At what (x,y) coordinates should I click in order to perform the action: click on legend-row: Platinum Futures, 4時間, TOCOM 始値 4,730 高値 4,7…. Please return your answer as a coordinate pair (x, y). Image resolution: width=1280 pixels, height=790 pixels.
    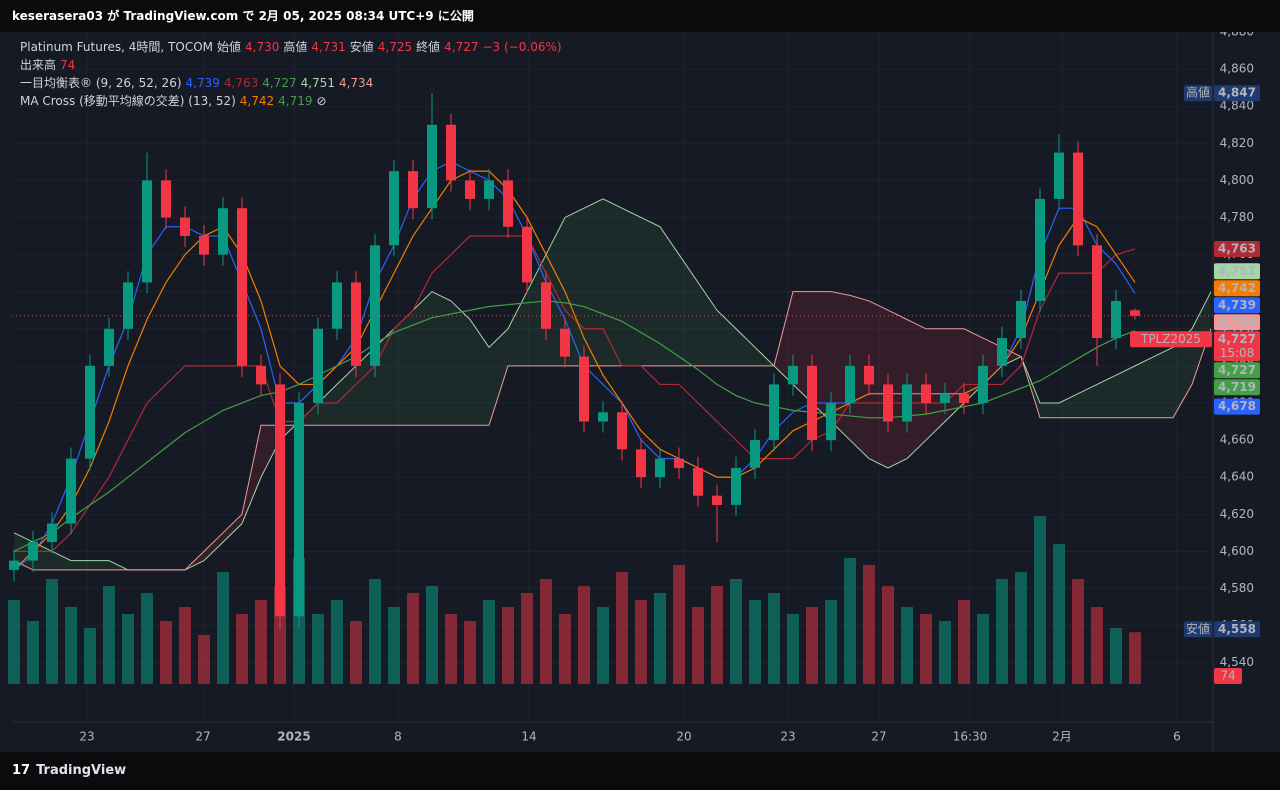
    Looking at the image, I should click on (293, 47).